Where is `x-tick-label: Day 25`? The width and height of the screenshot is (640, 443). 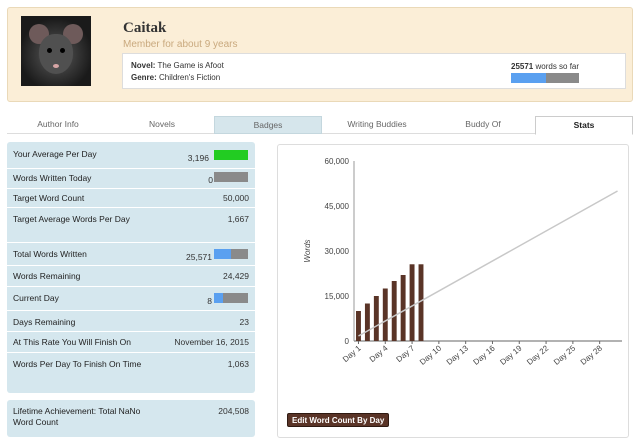
x-tick-label: Day 25 is located at coordinates (565, 355).